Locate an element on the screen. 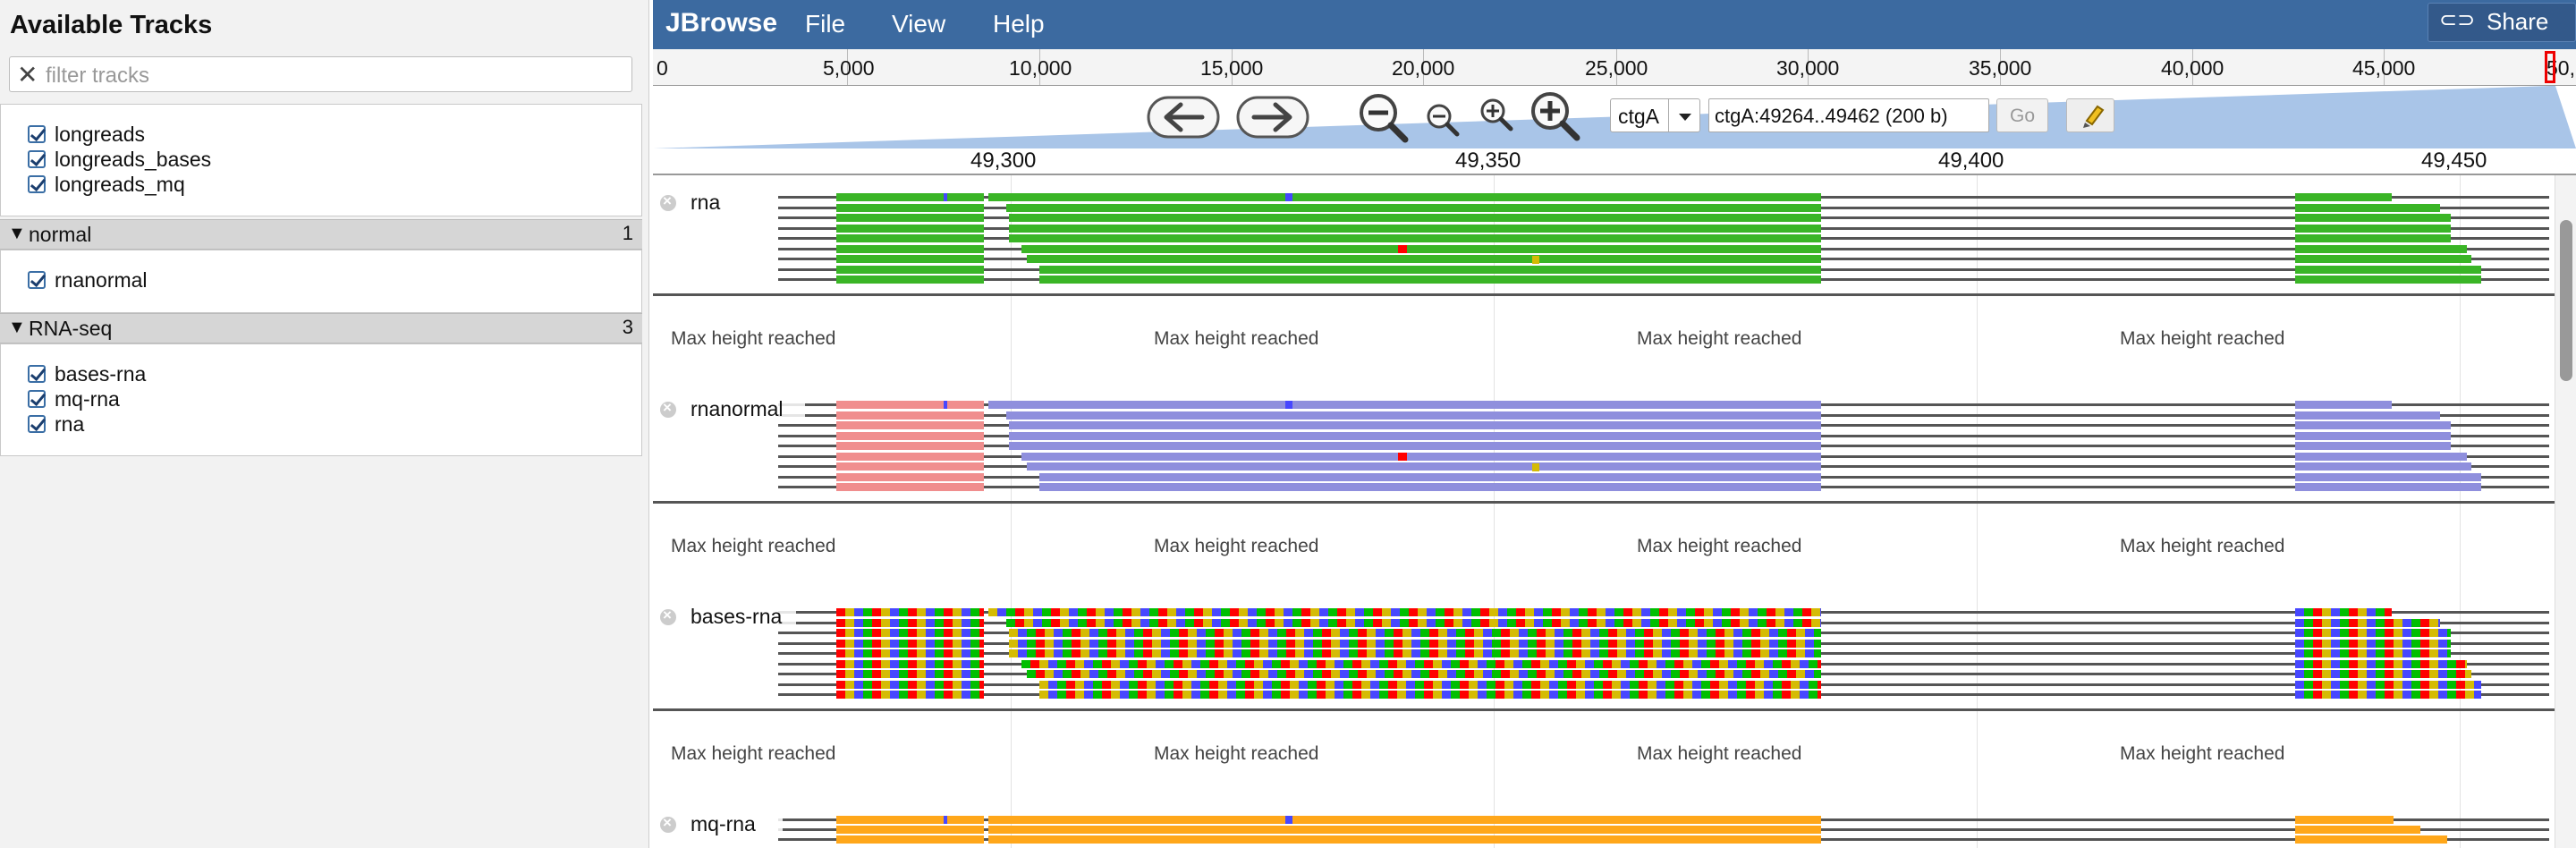 This screenshot has height=848, width=2576. zoom-in-big-icon is located at coordinates (1554, 116).